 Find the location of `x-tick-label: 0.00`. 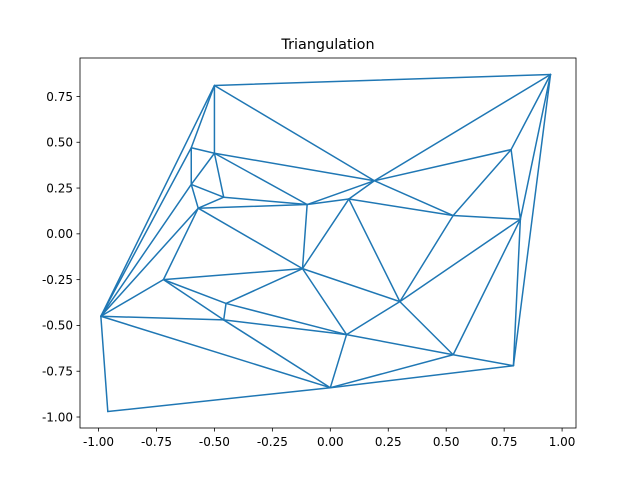

x-tick-label: 0.00 is located at coordinates (330, 442).